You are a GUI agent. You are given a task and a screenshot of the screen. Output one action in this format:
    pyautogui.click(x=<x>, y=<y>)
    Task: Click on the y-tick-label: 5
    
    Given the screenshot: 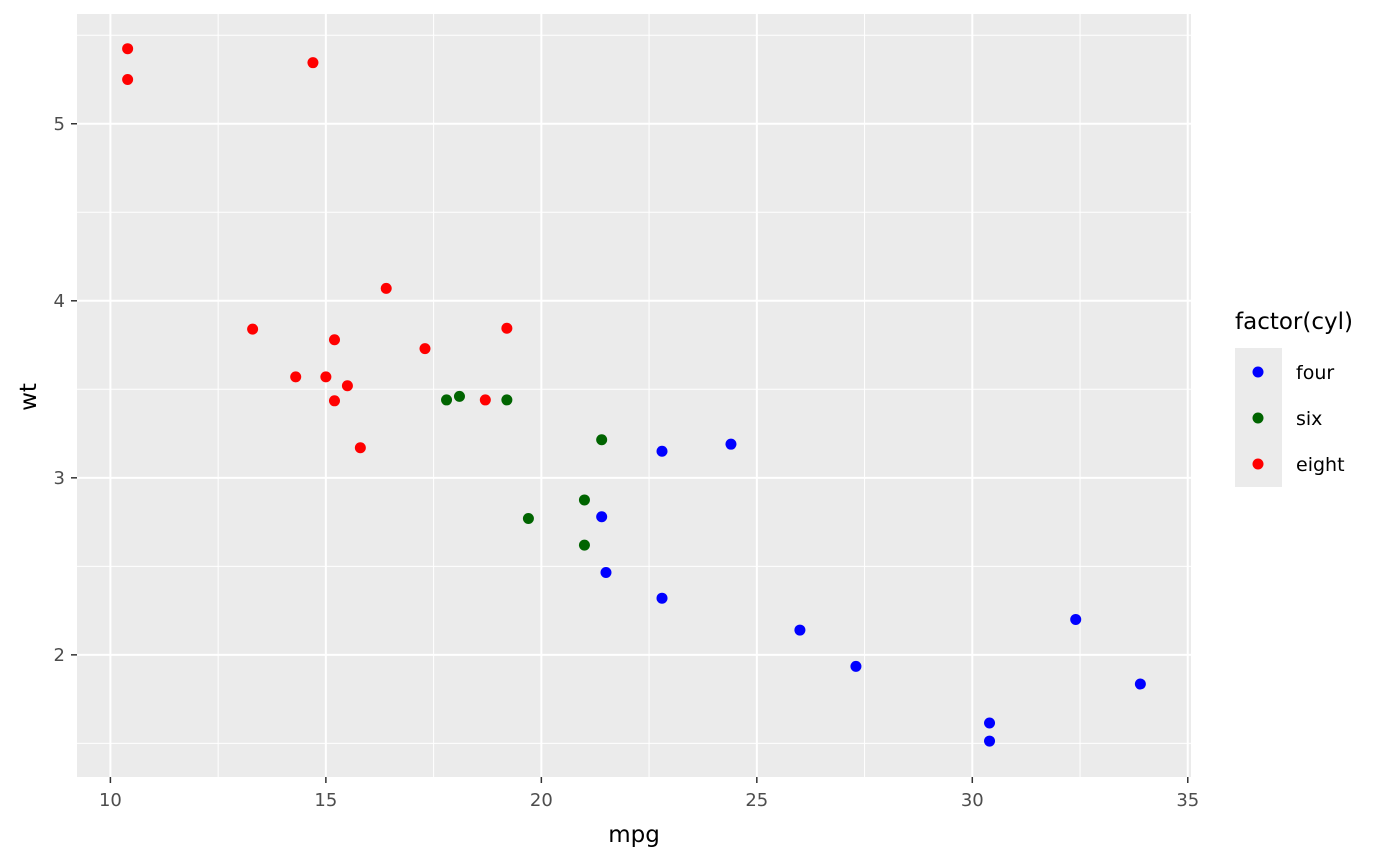 What is the action you would take?
    pyautogui.click(x=59, y=124)
    